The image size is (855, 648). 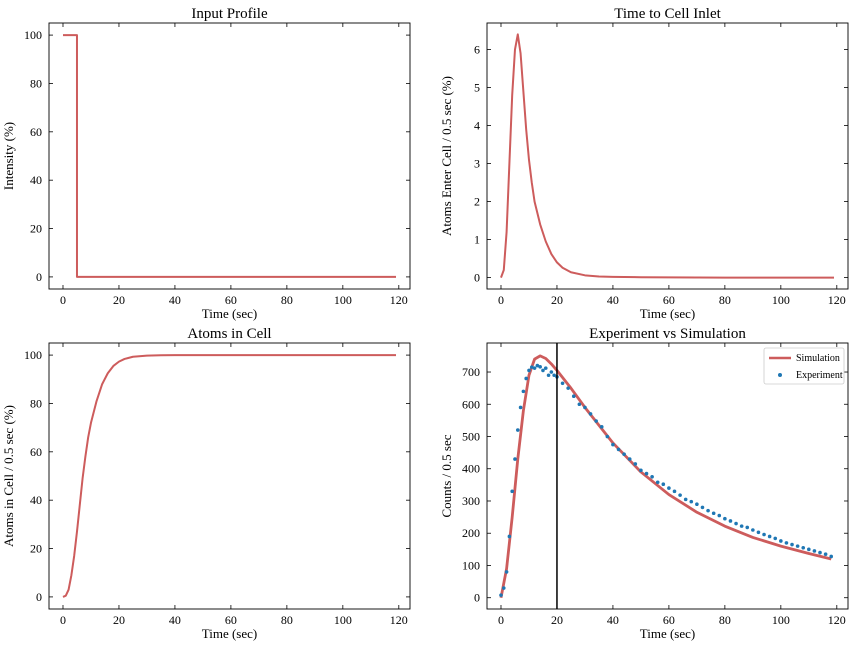 I want to click on chart-title: Atoms in Cell, so click(x=229, y=334).